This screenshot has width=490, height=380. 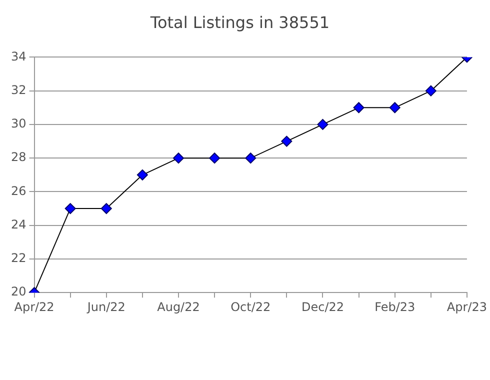 I want to click on x-tick-label: Feb/23, so click(x=395, y=307).